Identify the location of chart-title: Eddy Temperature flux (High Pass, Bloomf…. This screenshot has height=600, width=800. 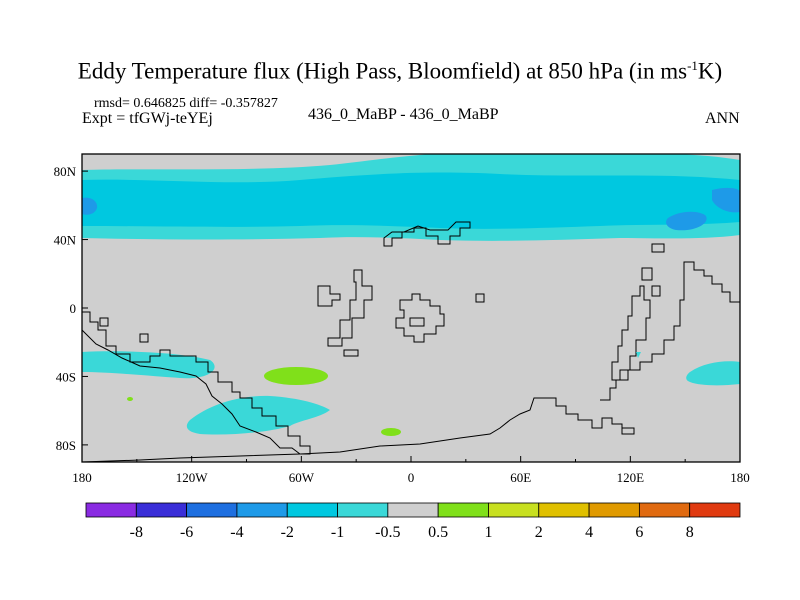
(400, 71).